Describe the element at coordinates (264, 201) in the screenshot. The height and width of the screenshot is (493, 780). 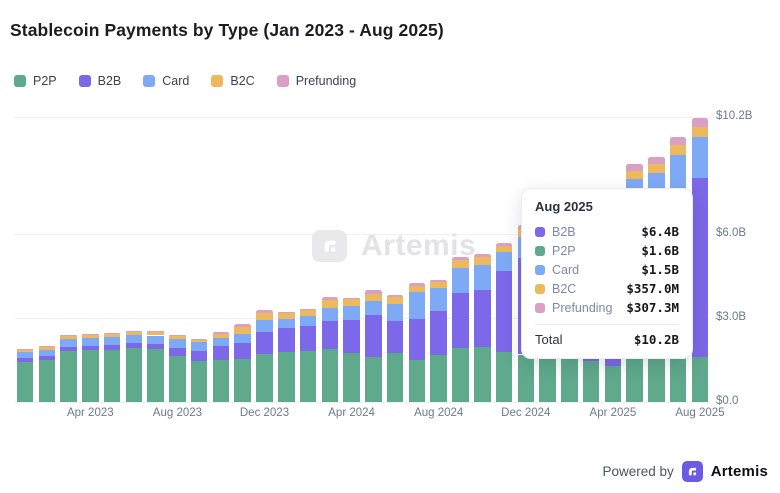
I see `bar-dec-2023` at that location.